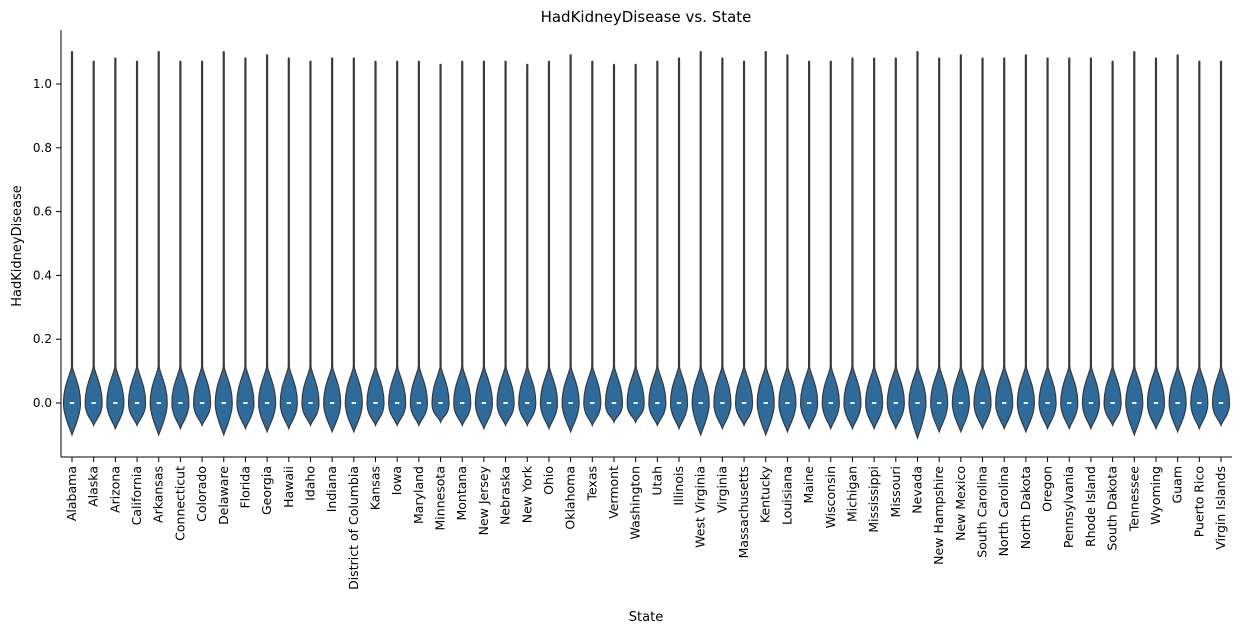 The width and height of the screenshot is (1258, 634). I want to click on y-axis: 0.0 0.2 0.4 0.6 0.8 1.0, so click(47, 243).